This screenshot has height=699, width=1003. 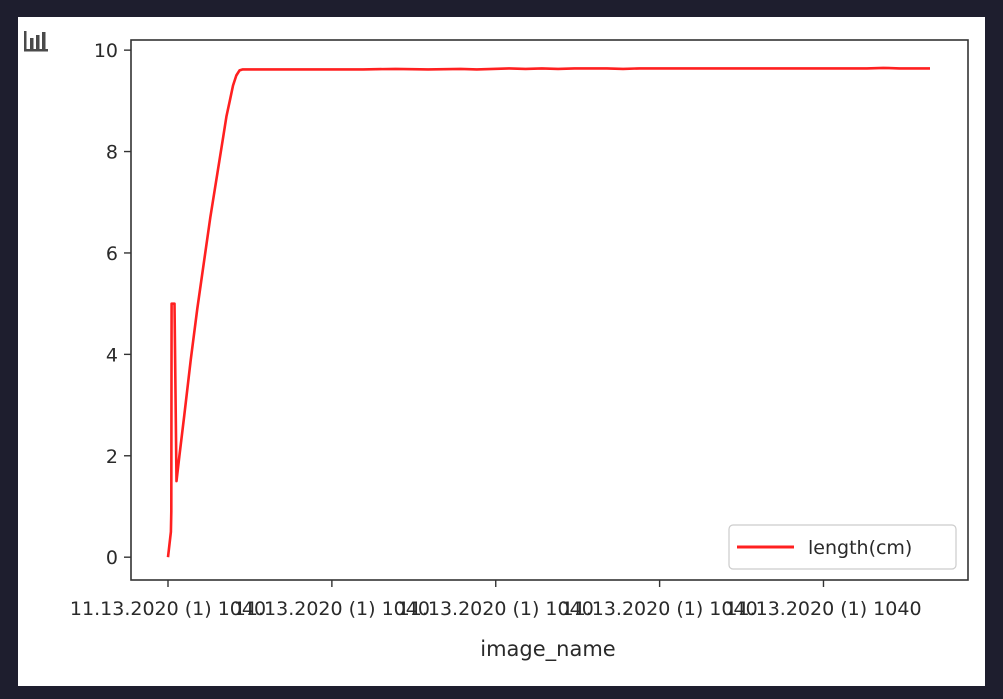 I want to click on legend: length(cm), so click(x=842, y=547).